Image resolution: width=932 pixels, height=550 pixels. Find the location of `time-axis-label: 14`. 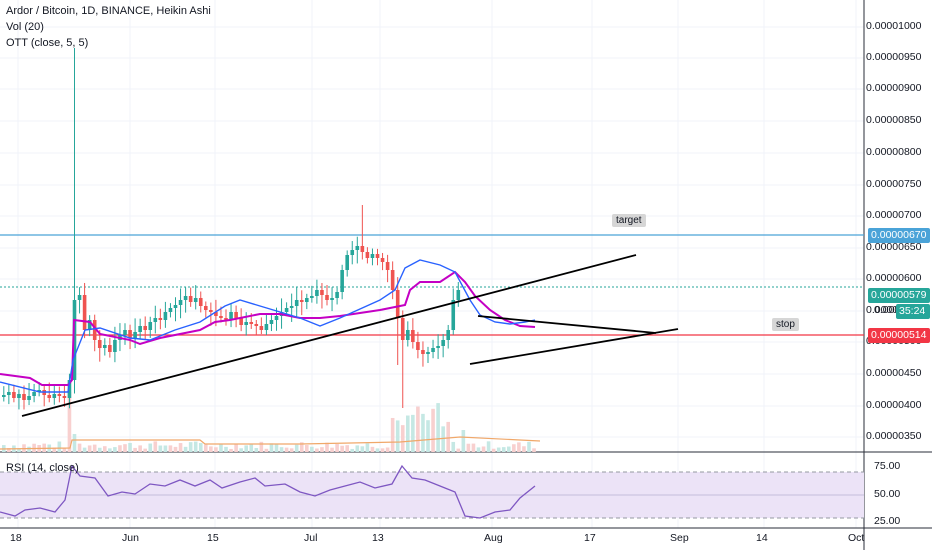

time-axis-label: 14 is located at coordinates (762, 538).